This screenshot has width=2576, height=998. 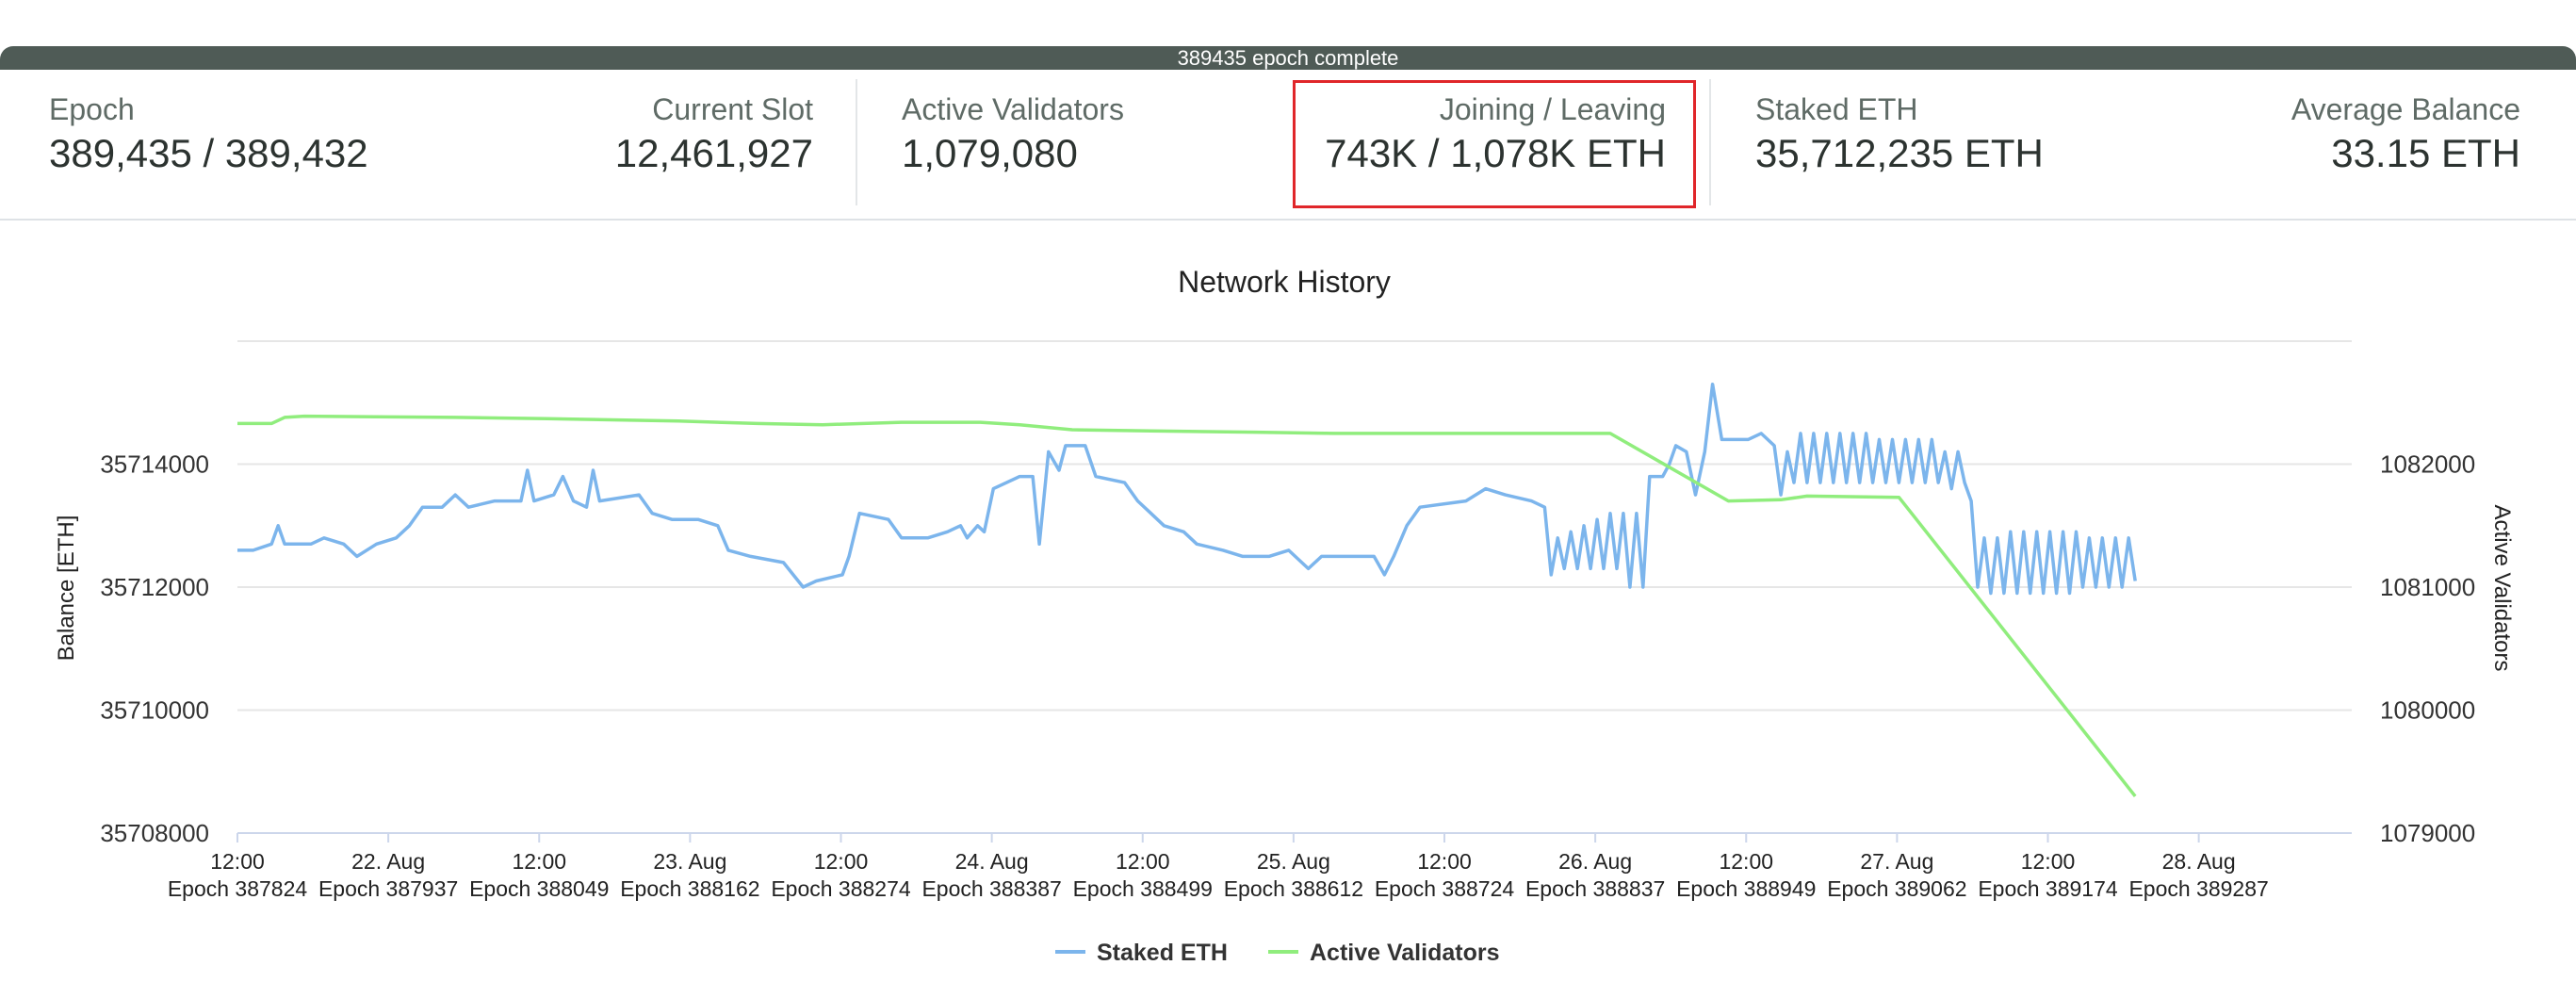 I want to click on stat-average-balance-label: Average Balance, so click(x=2405, y=109).